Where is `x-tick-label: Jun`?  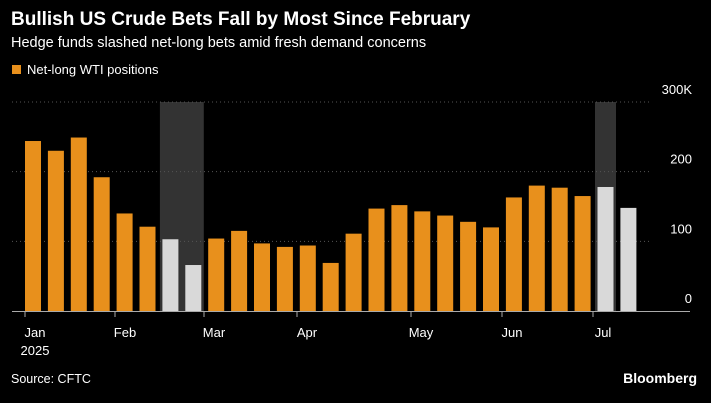 x-tick-label: Jun is located at coordinates (512, 332).